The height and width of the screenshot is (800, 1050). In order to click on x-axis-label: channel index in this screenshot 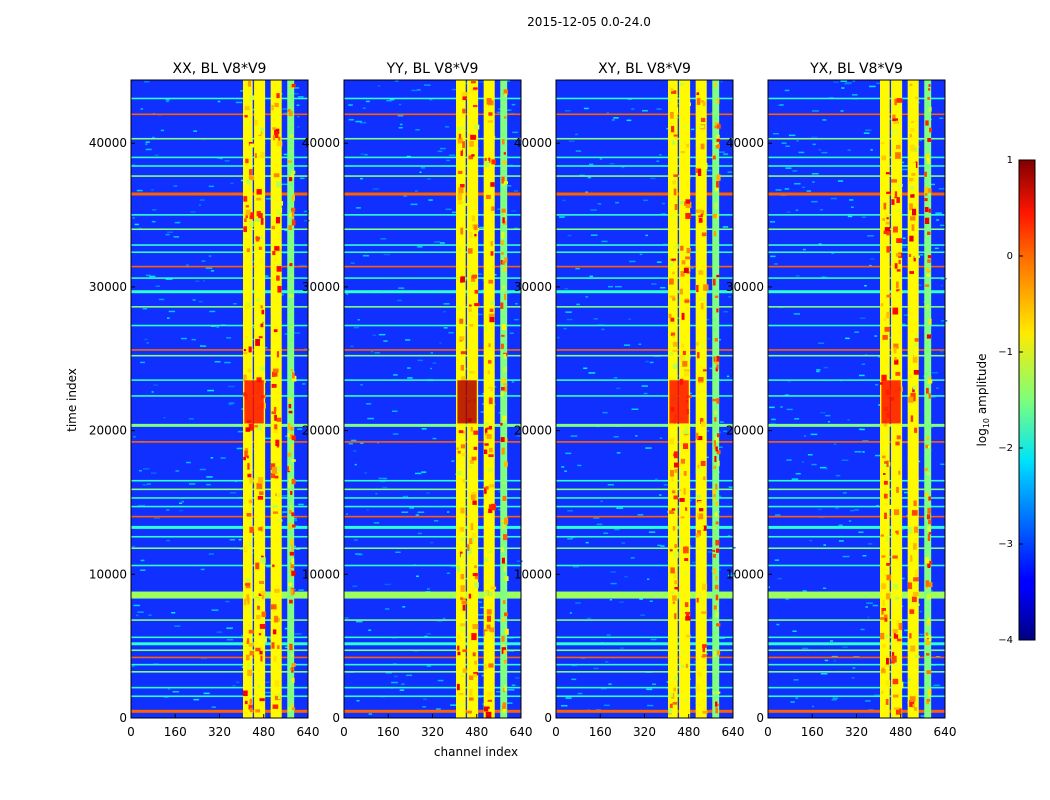, I will do `click(476, 752)`.